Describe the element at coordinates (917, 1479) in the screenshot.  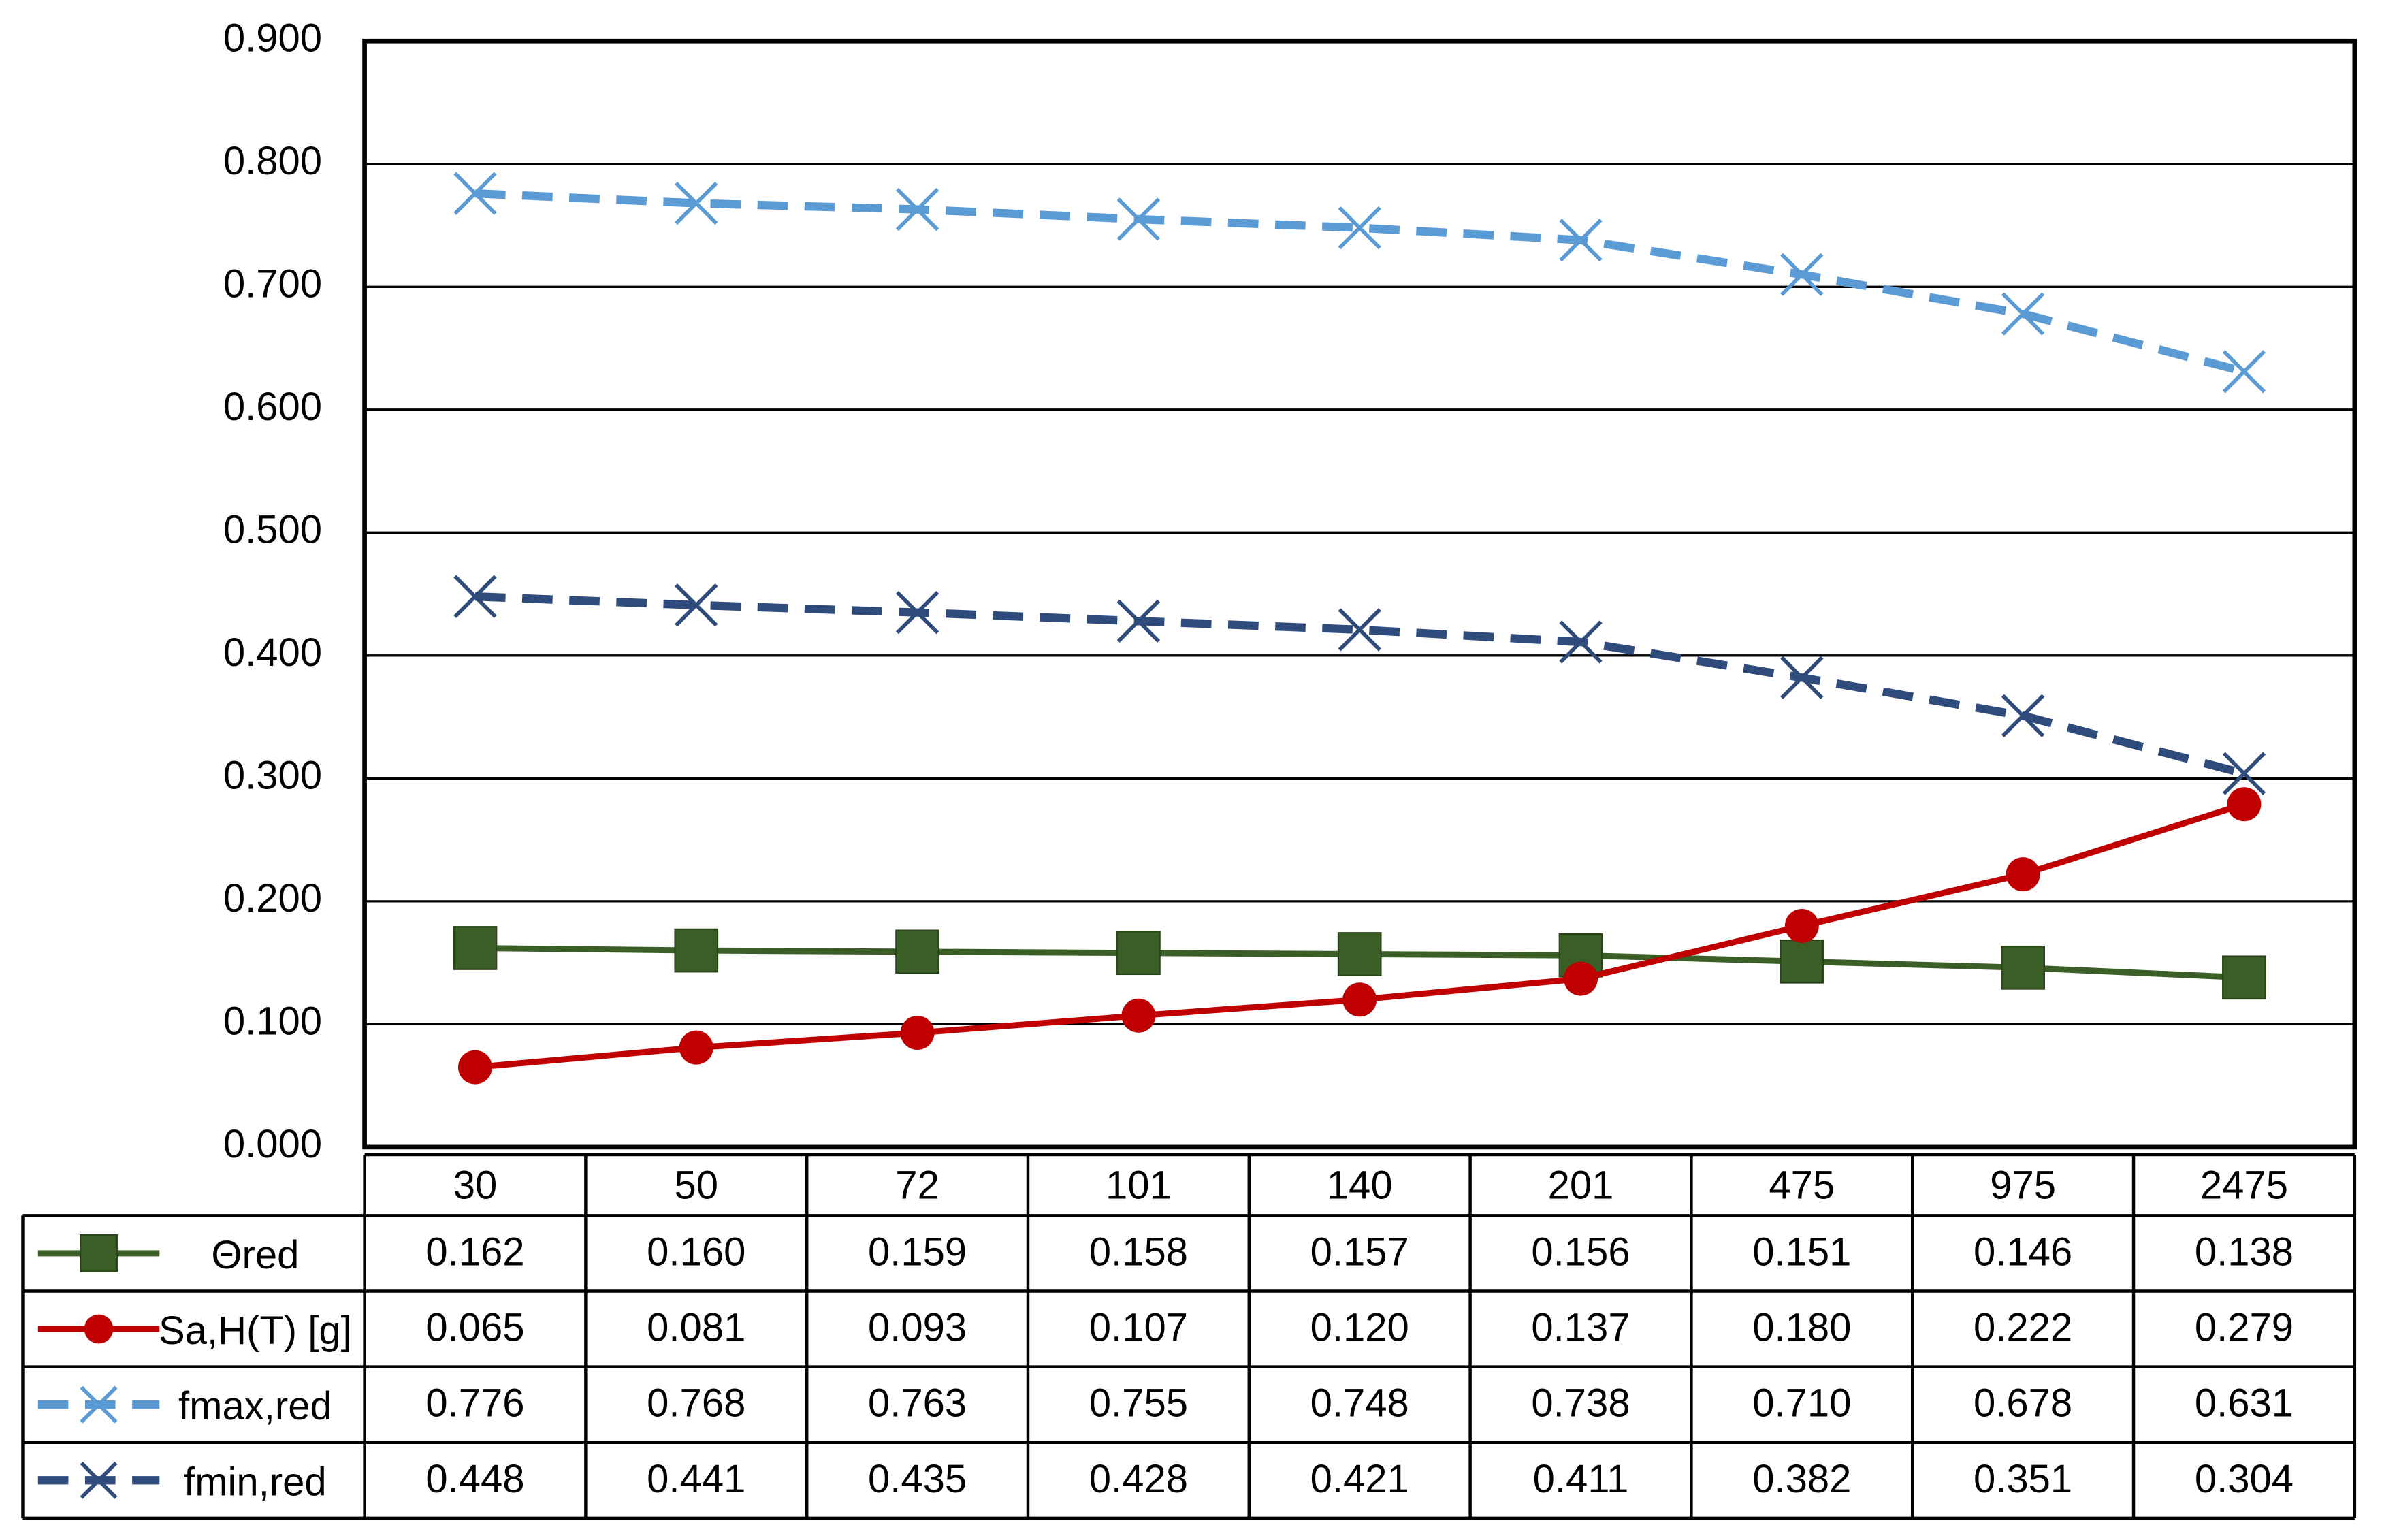
I see `table-value: 0.435` at that location.